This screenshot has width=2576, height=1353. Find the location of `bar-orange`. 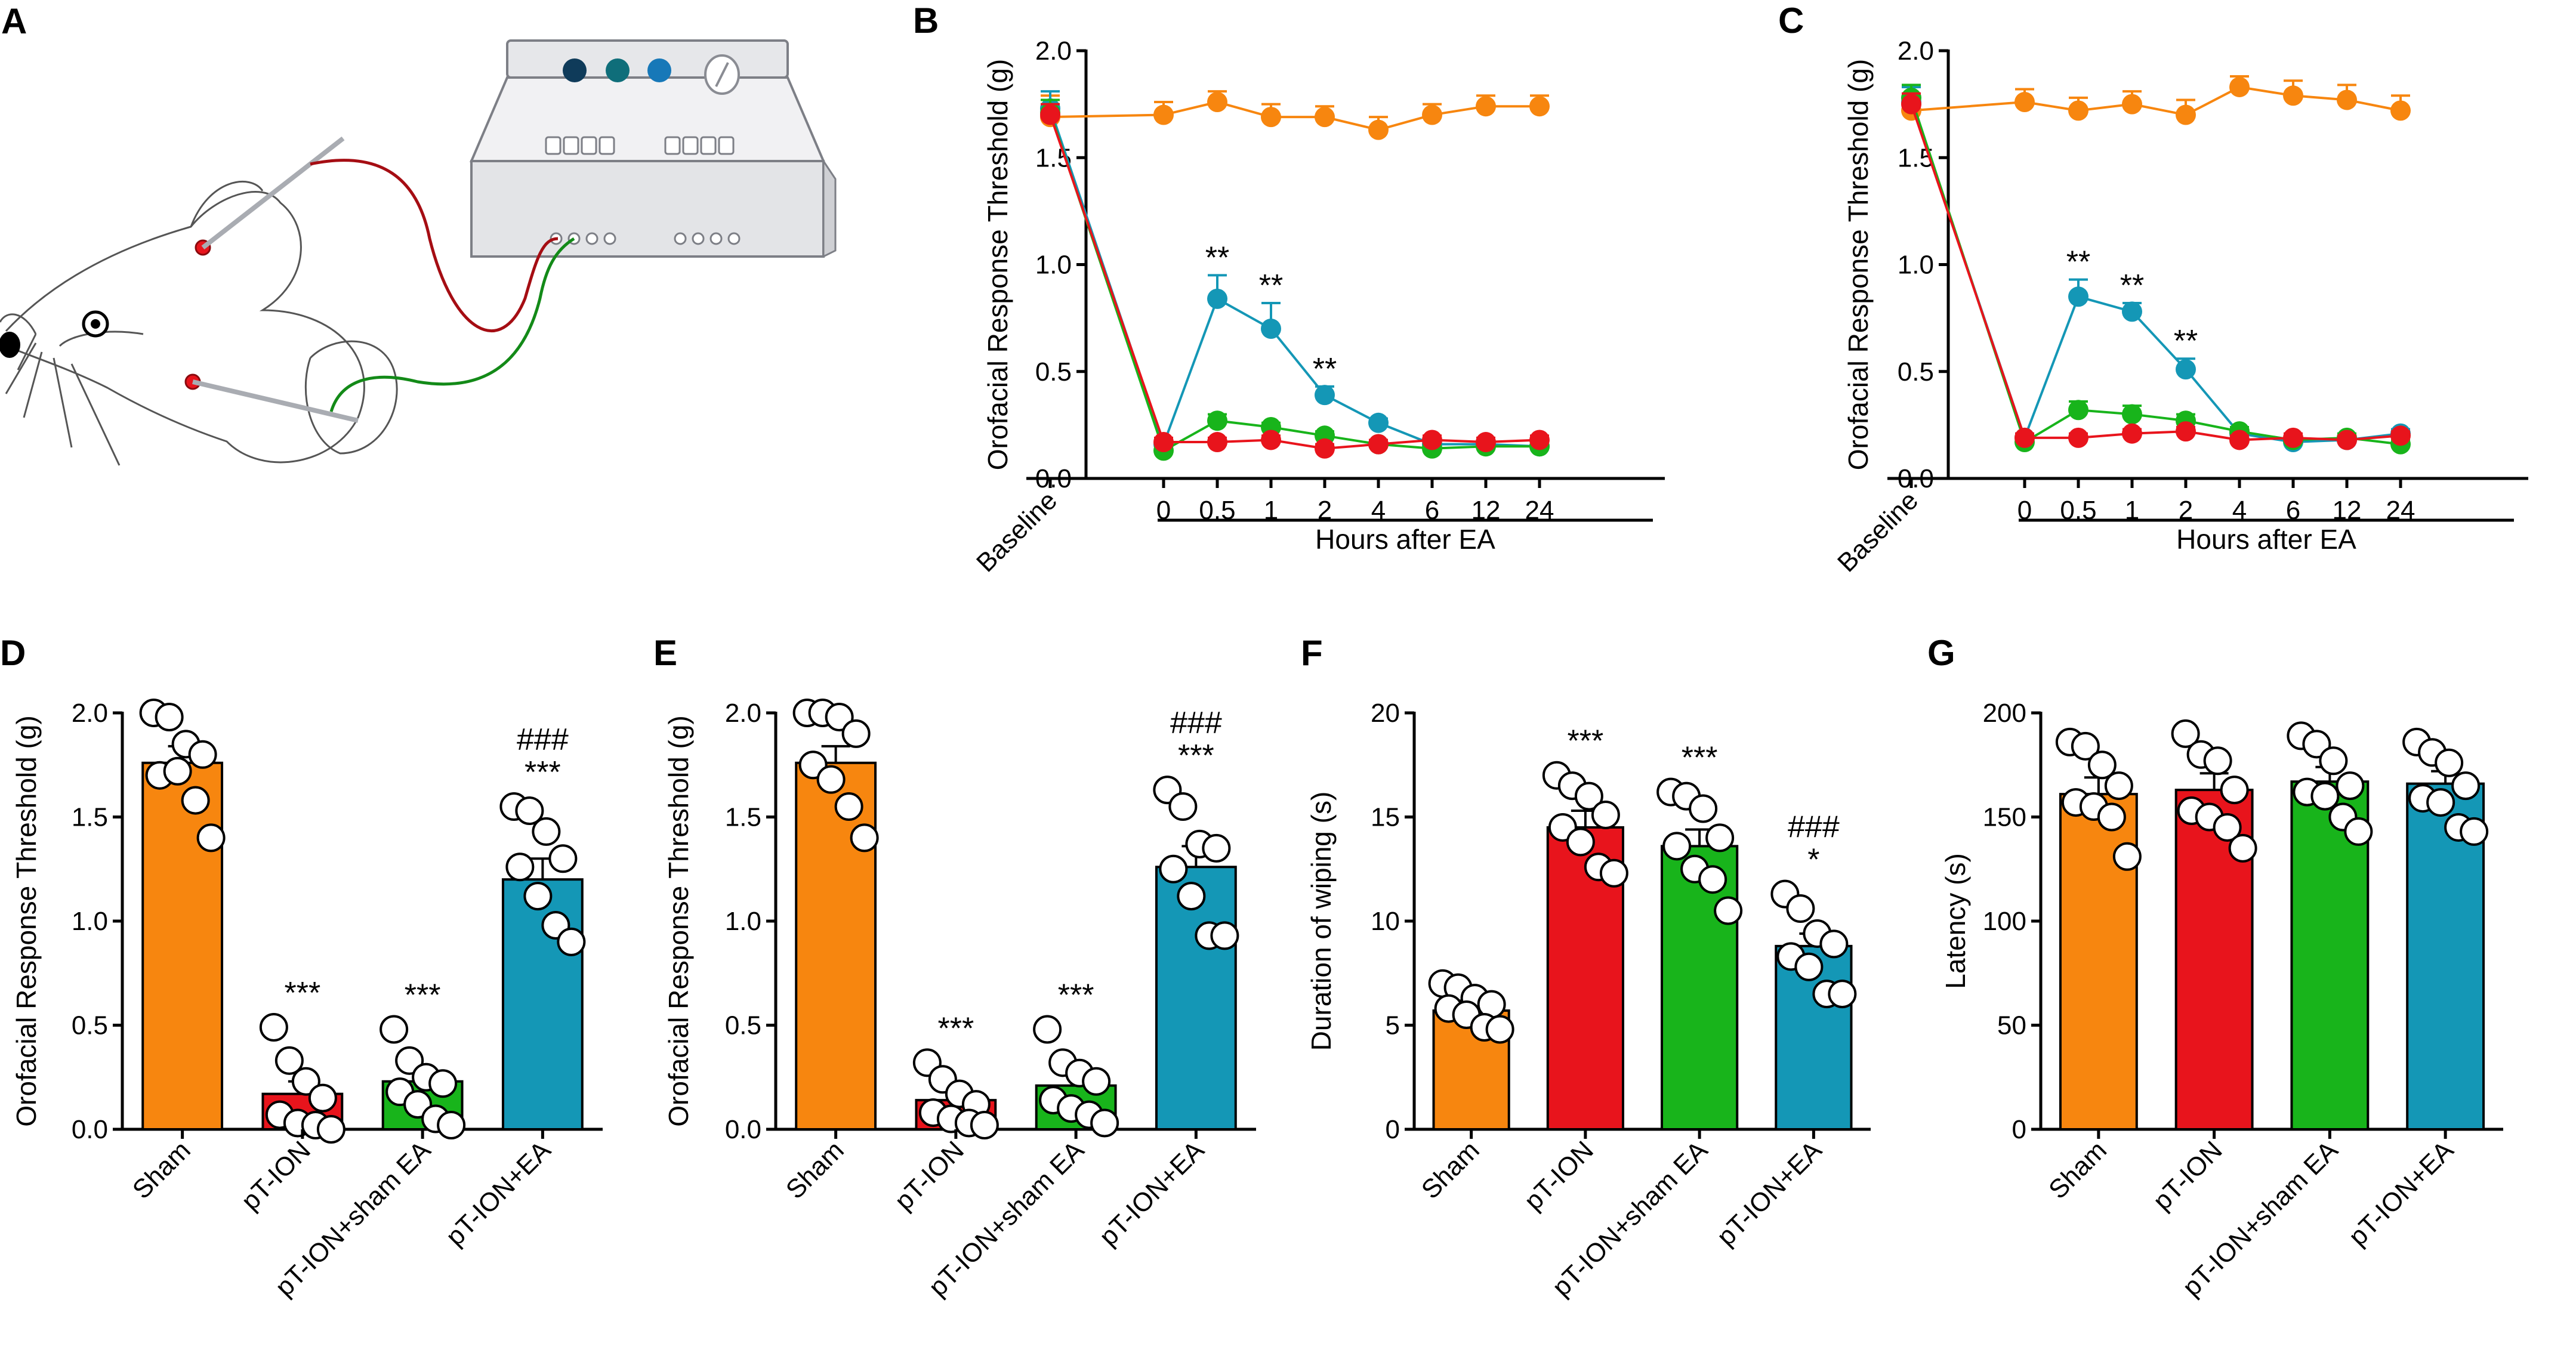

bar-orange is located at coordinates (182, 945).